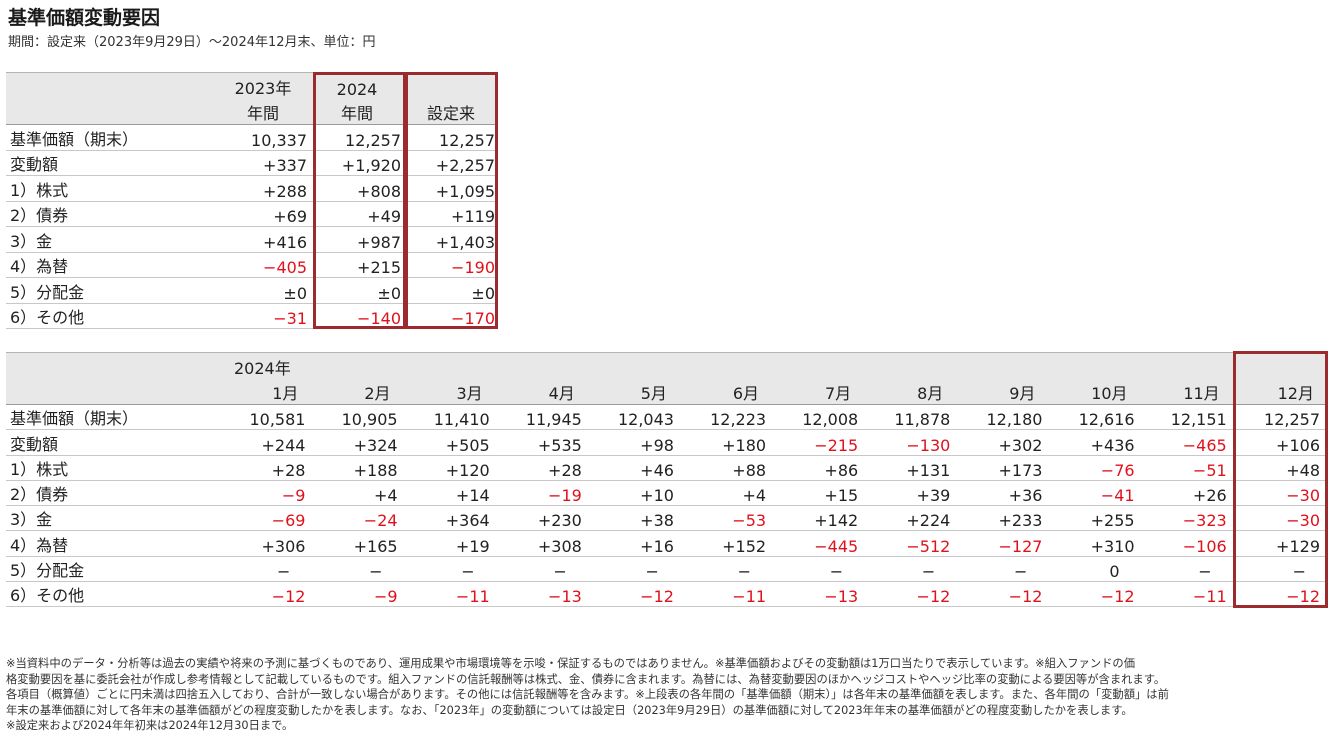 This screenshot has height=747, width=1337. Describe the element at coordinates (815, 518) in the screenshot. I see `value-cell: +142` at that location.